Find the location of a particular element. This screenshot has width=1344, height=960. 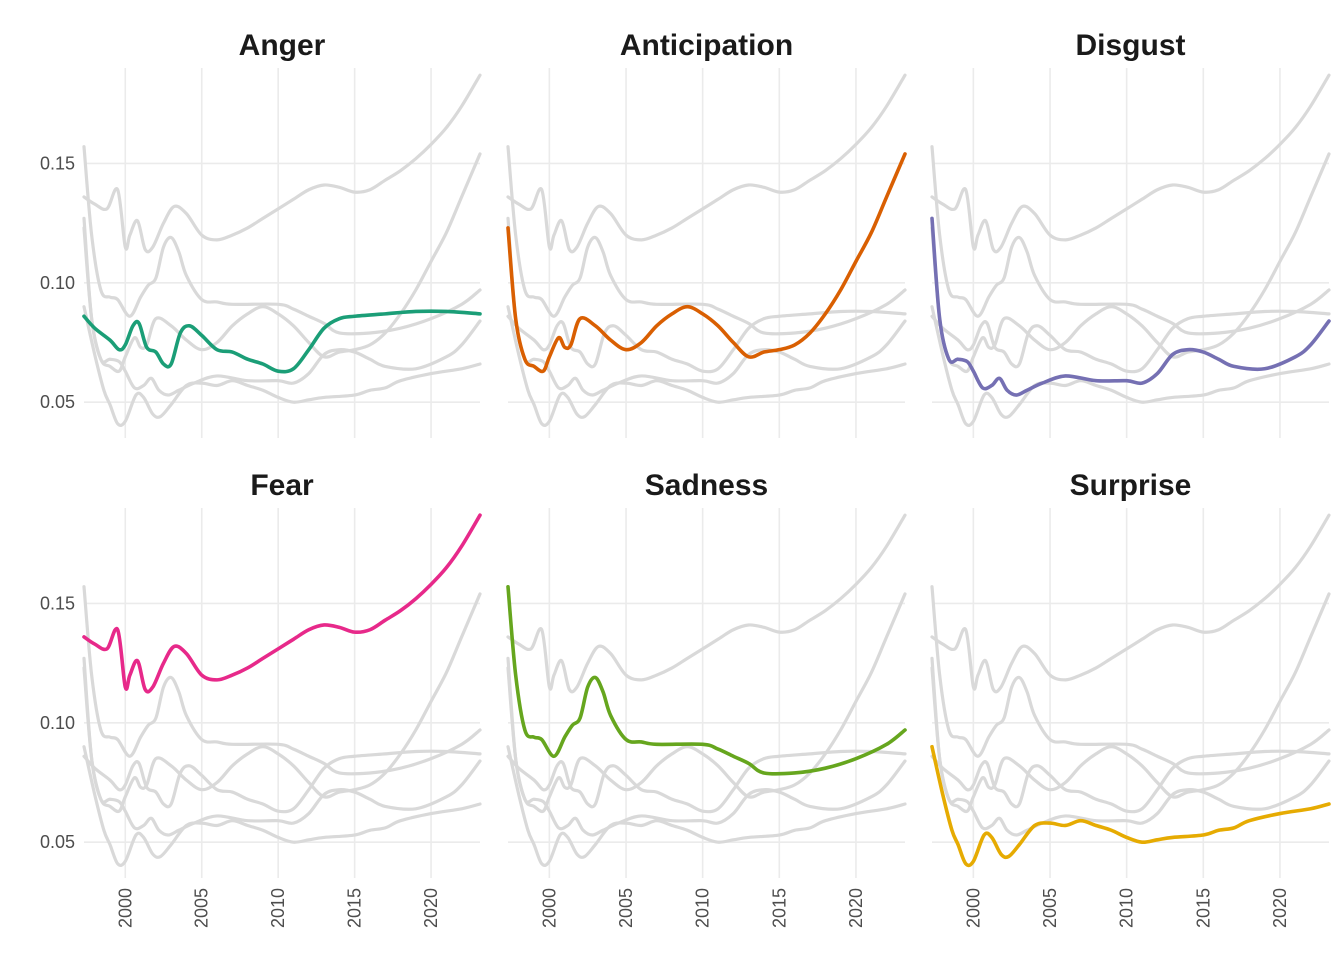

panel-anger: Anger 0.05 0.10 0.15 is located at coordinates (261, 233).